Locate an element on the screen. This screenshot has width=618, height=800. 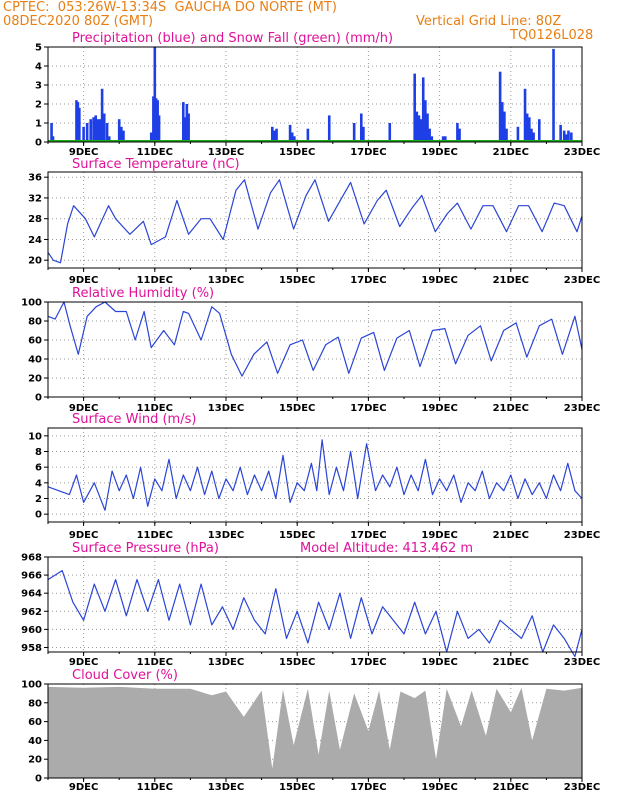
pressure-xtick-label: 9DEC is located at coordinates (83, 662).